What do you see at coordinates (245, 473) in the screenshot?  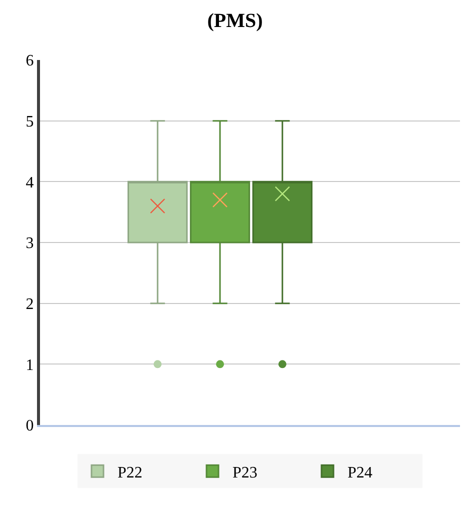 I see `legend-label: P23` at bounding box center [245, 473].